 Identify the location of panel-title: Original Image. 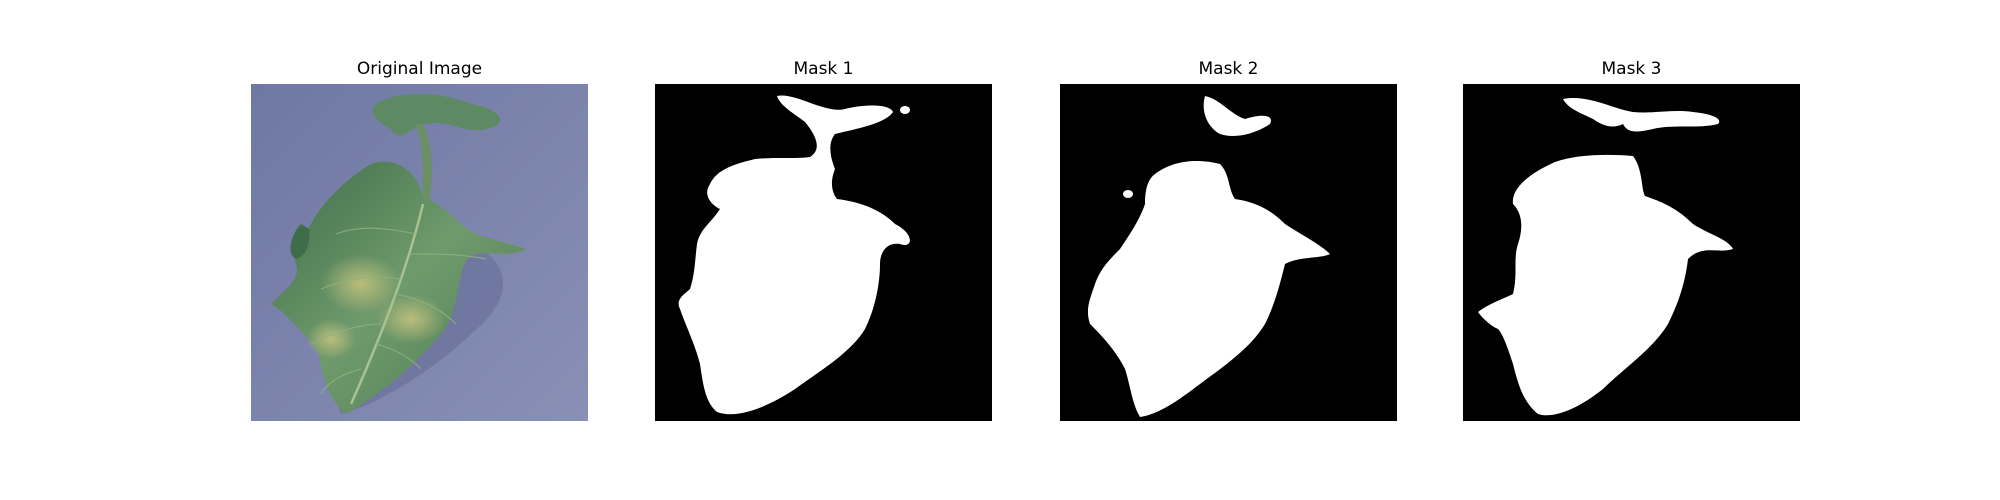
(419, 69).